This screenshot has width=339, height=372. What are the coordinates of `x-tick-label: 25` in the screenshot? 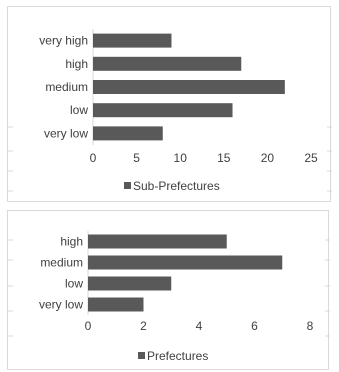 It's located at (311, 158).